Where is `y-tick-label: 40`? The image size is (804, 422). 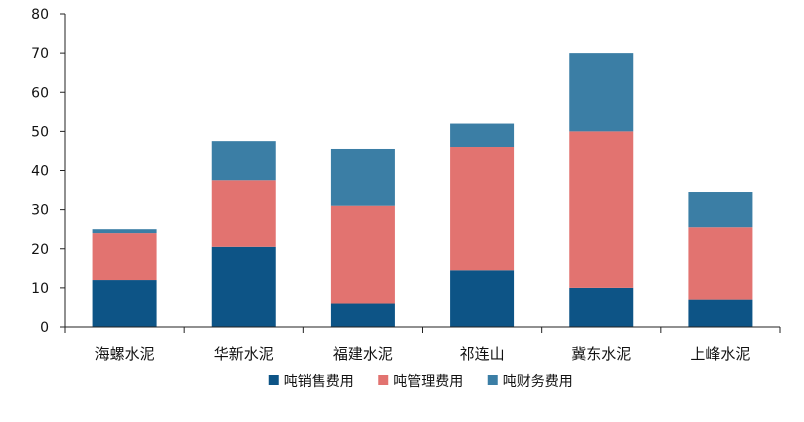 y-tick-label: 40 is located at coordinates (40, 172).